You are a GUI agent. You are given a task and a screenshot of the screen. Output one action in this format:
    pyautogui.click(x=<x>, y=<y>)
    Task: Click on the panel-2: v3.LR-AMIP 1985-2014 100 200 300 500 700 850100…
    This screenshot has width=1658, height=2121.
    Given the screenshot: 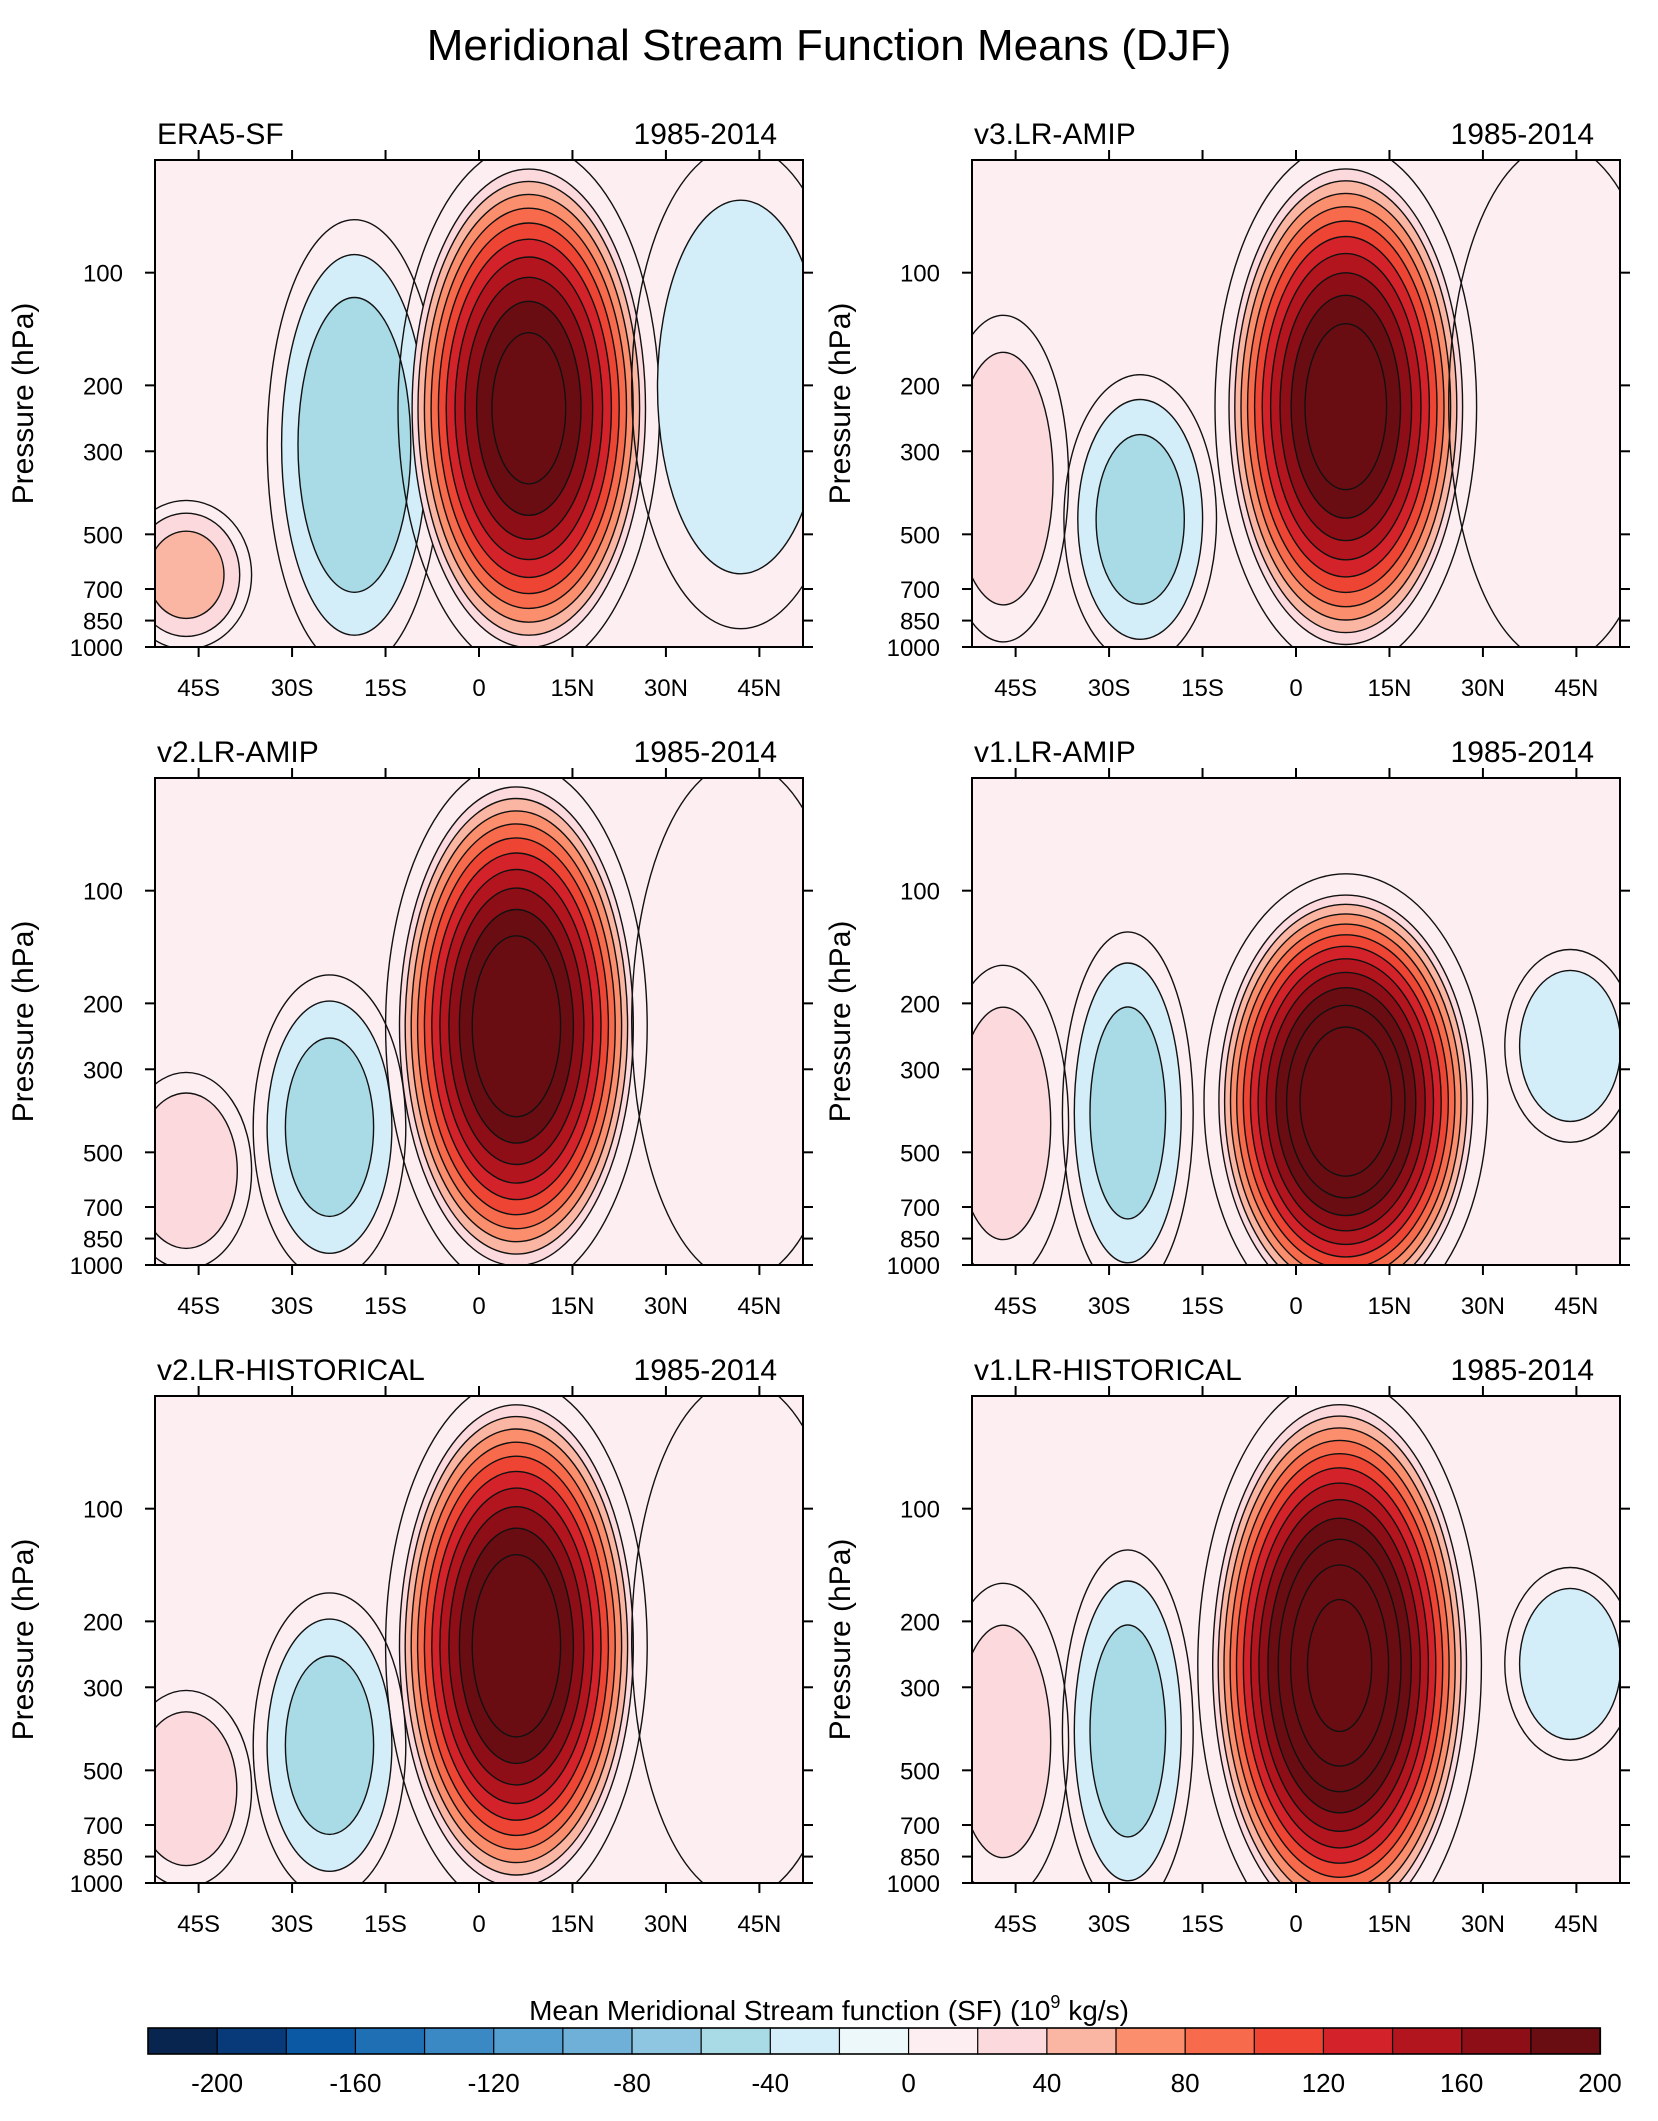 What is the action you would take?
    pyautogui.click(x=1227, y=410)
    